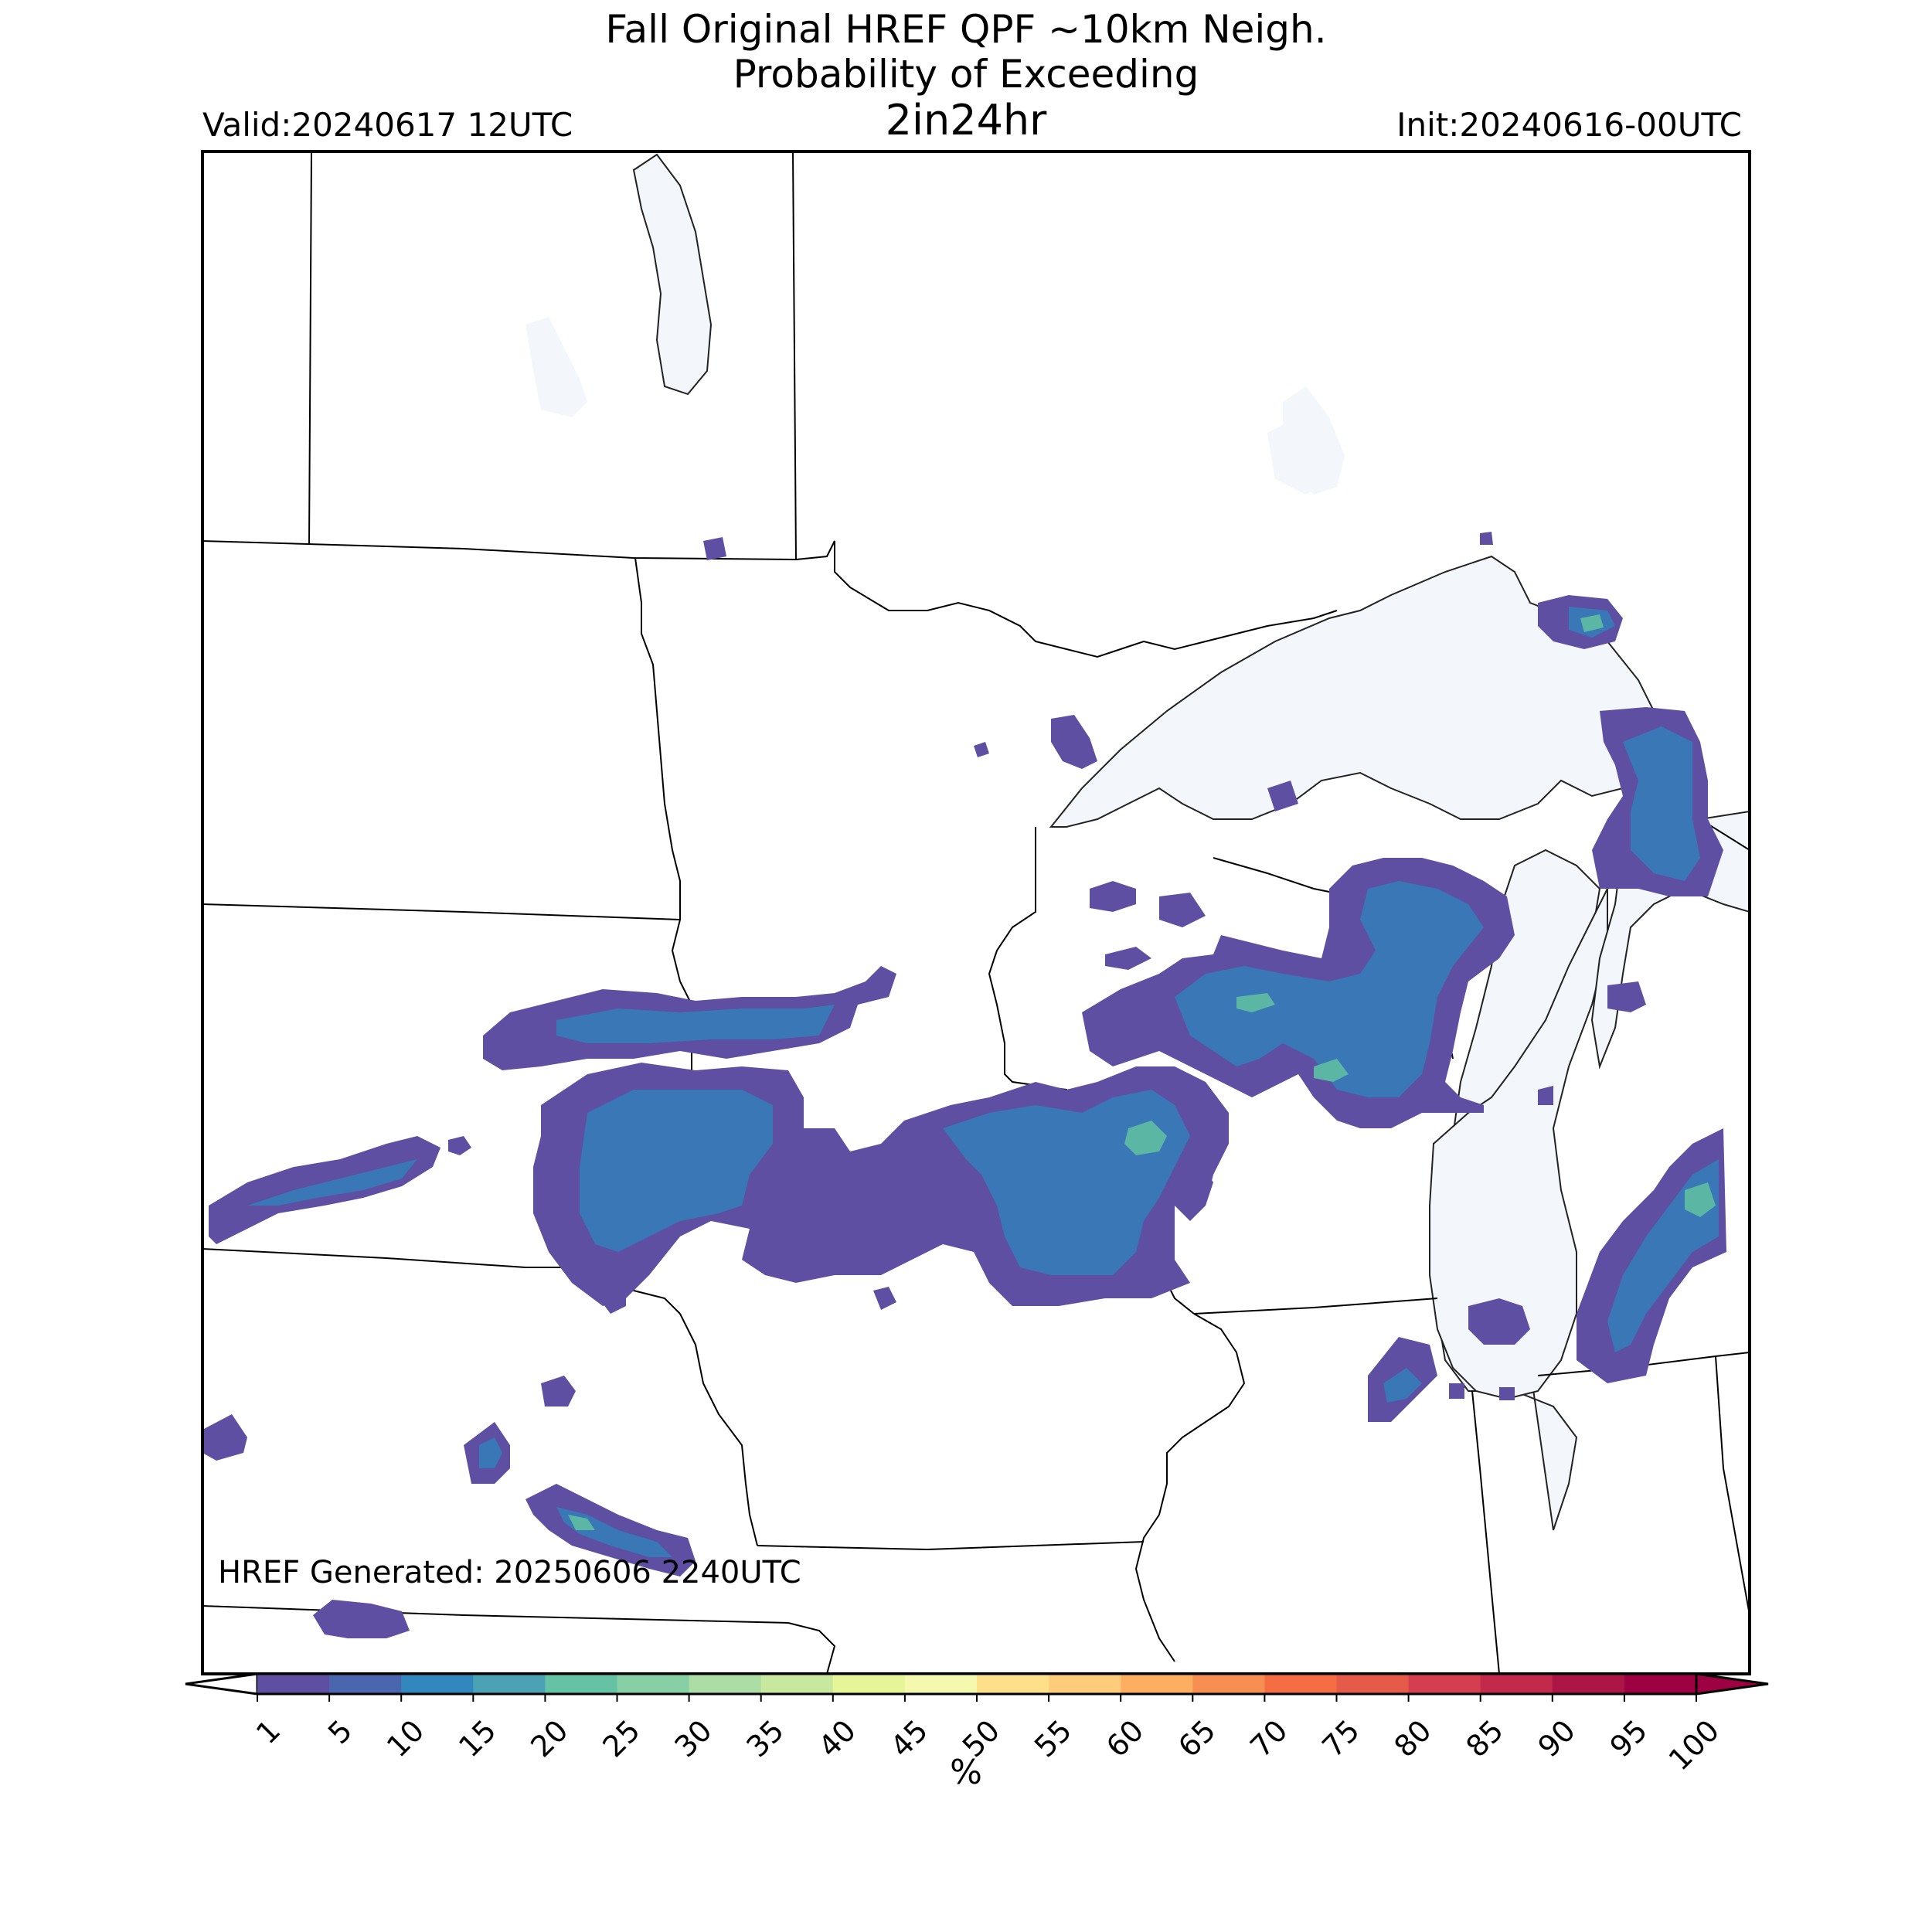  I want to click on colorbar-extend-min, so click(222, 1684).